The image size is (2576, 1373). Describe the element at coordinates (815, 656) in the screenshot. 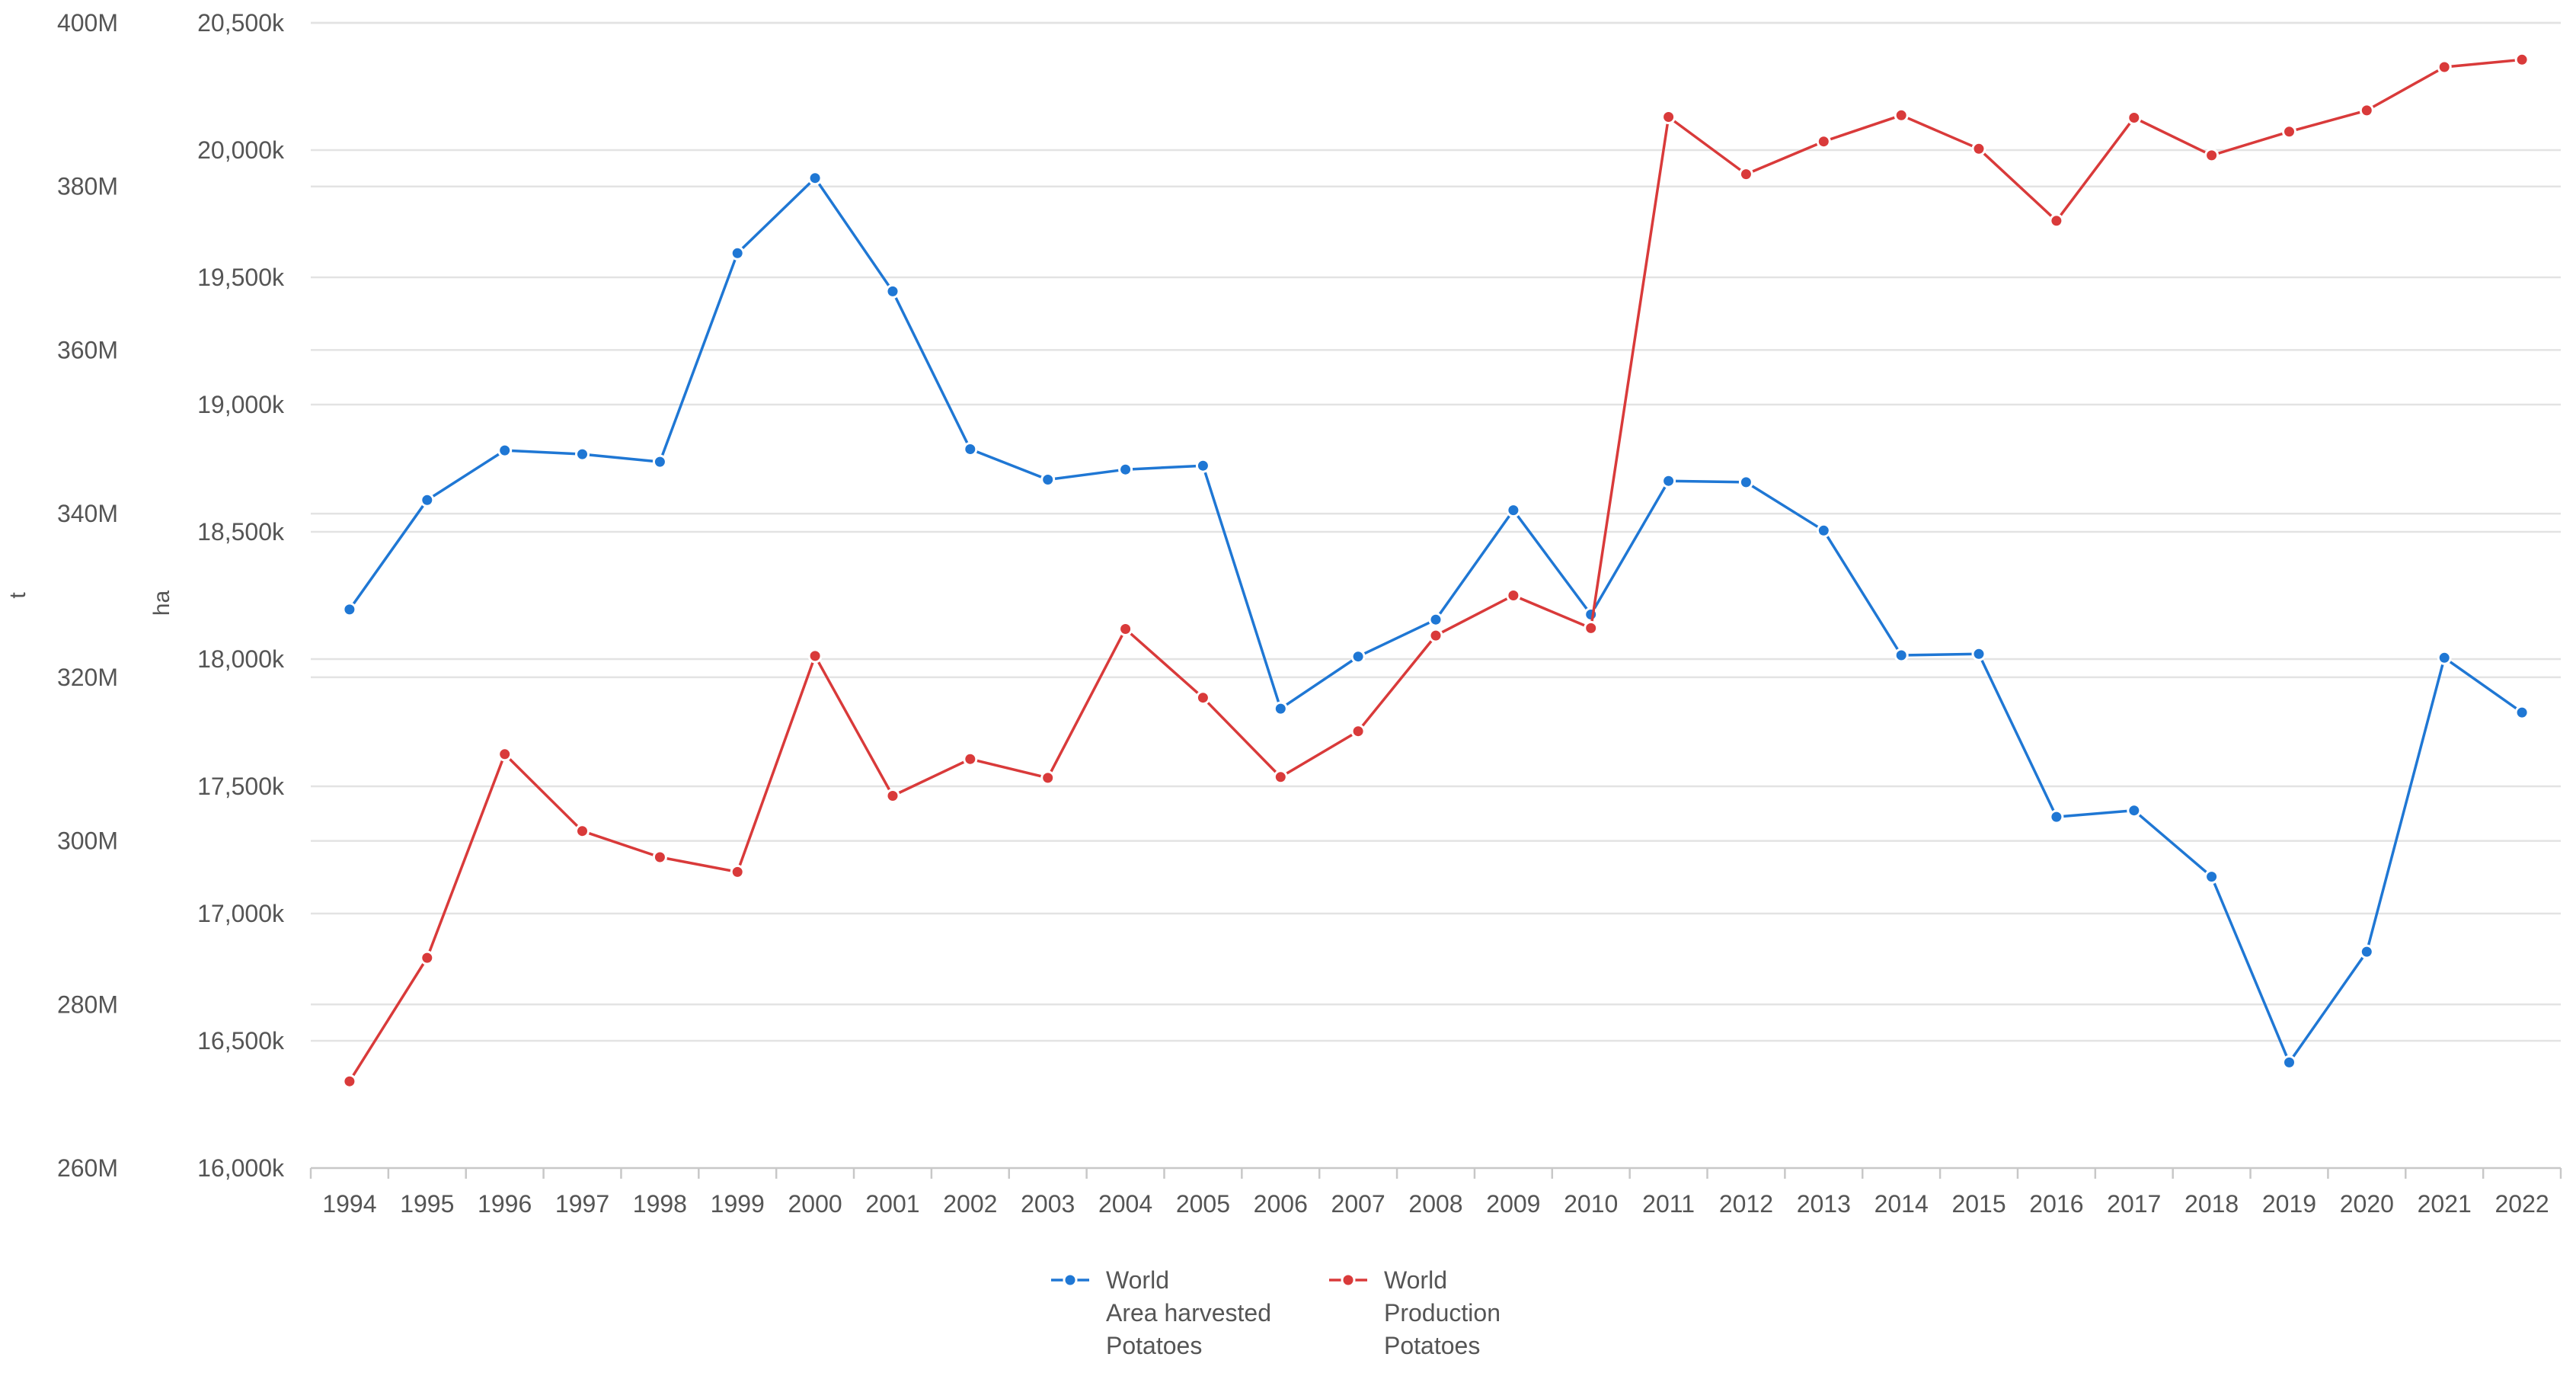

I see `data-point-production-2000` at that location.